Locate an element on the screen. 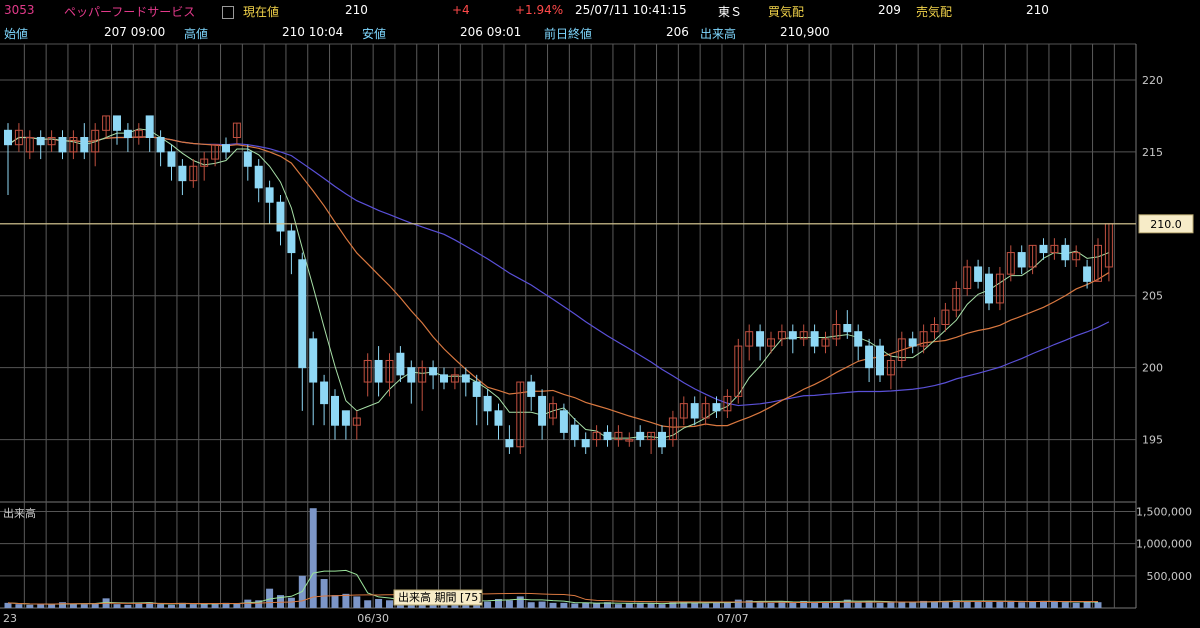 The image size is (1200, 628). volume-bars is located at coordinates (553, 558).